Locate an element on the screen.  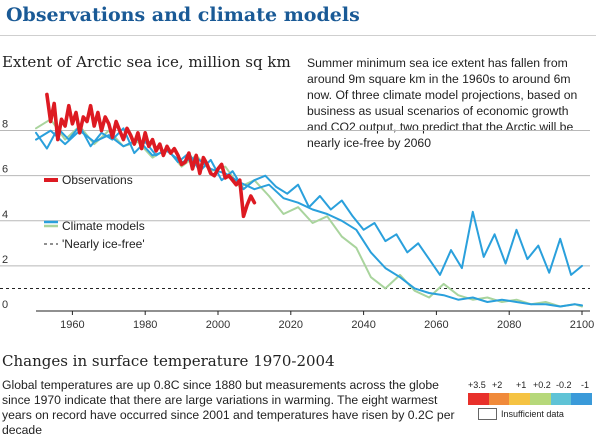
x-tick-label: 2080 is located at coordinates (509, 324).